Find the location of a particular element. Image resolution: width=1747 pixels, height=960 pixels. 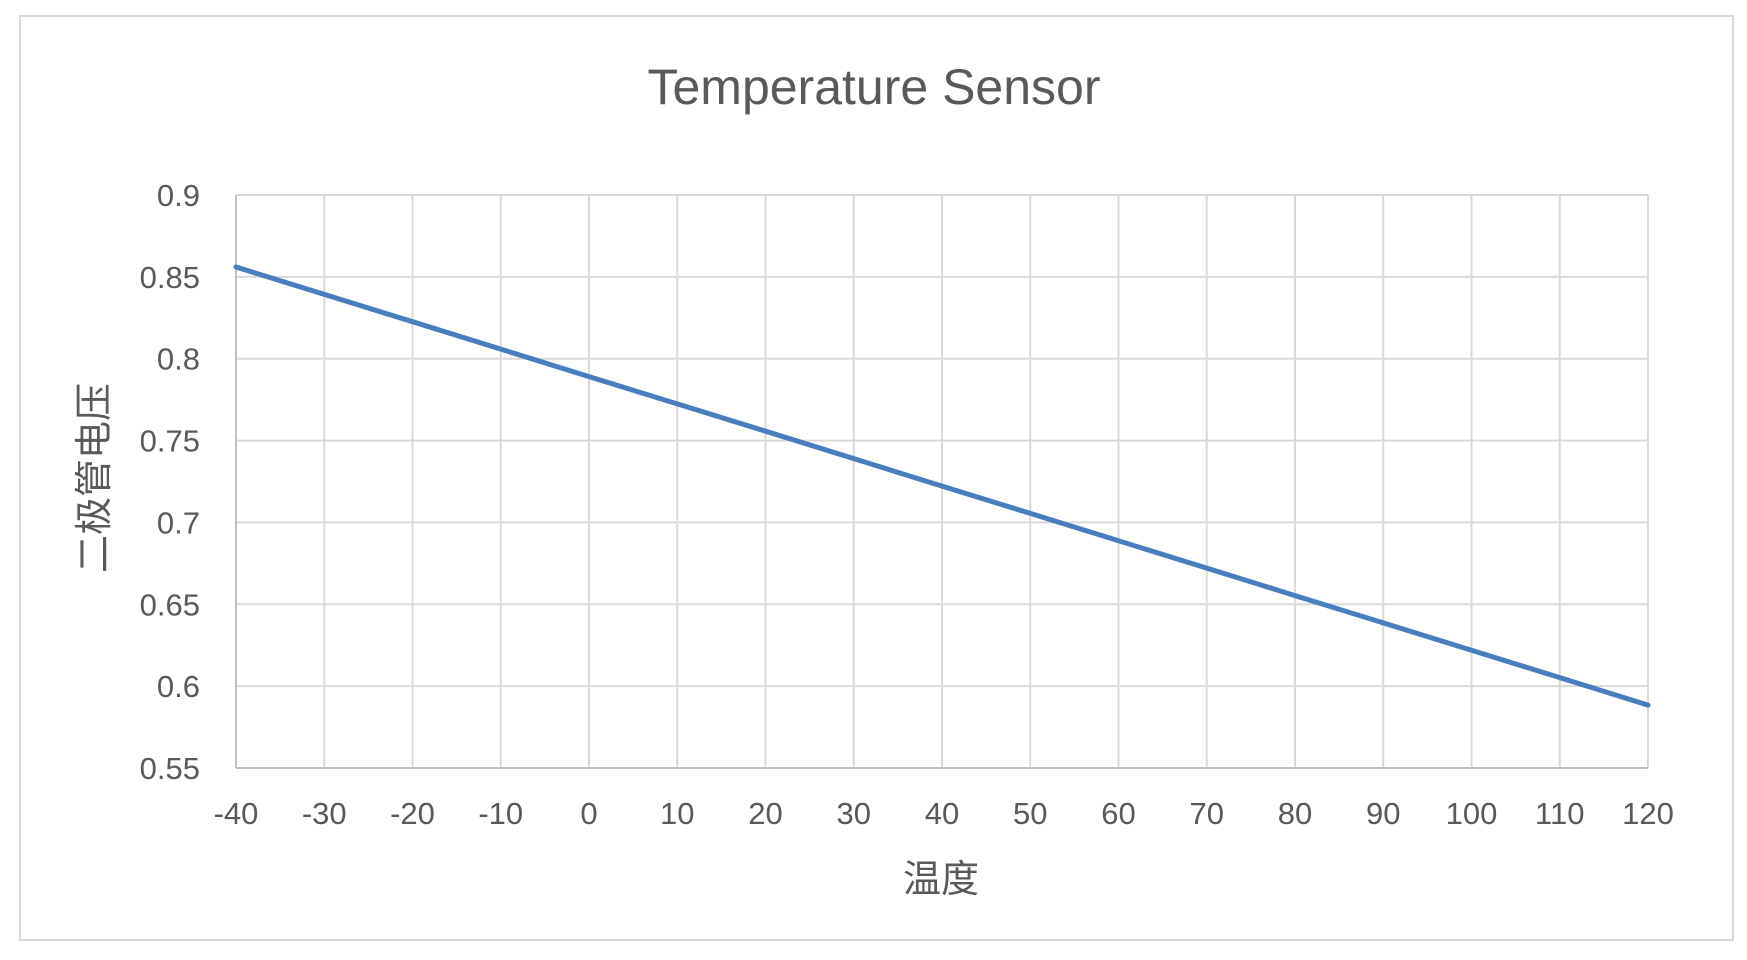

x-tick-label: 10 is located at coordinates (677, 813).